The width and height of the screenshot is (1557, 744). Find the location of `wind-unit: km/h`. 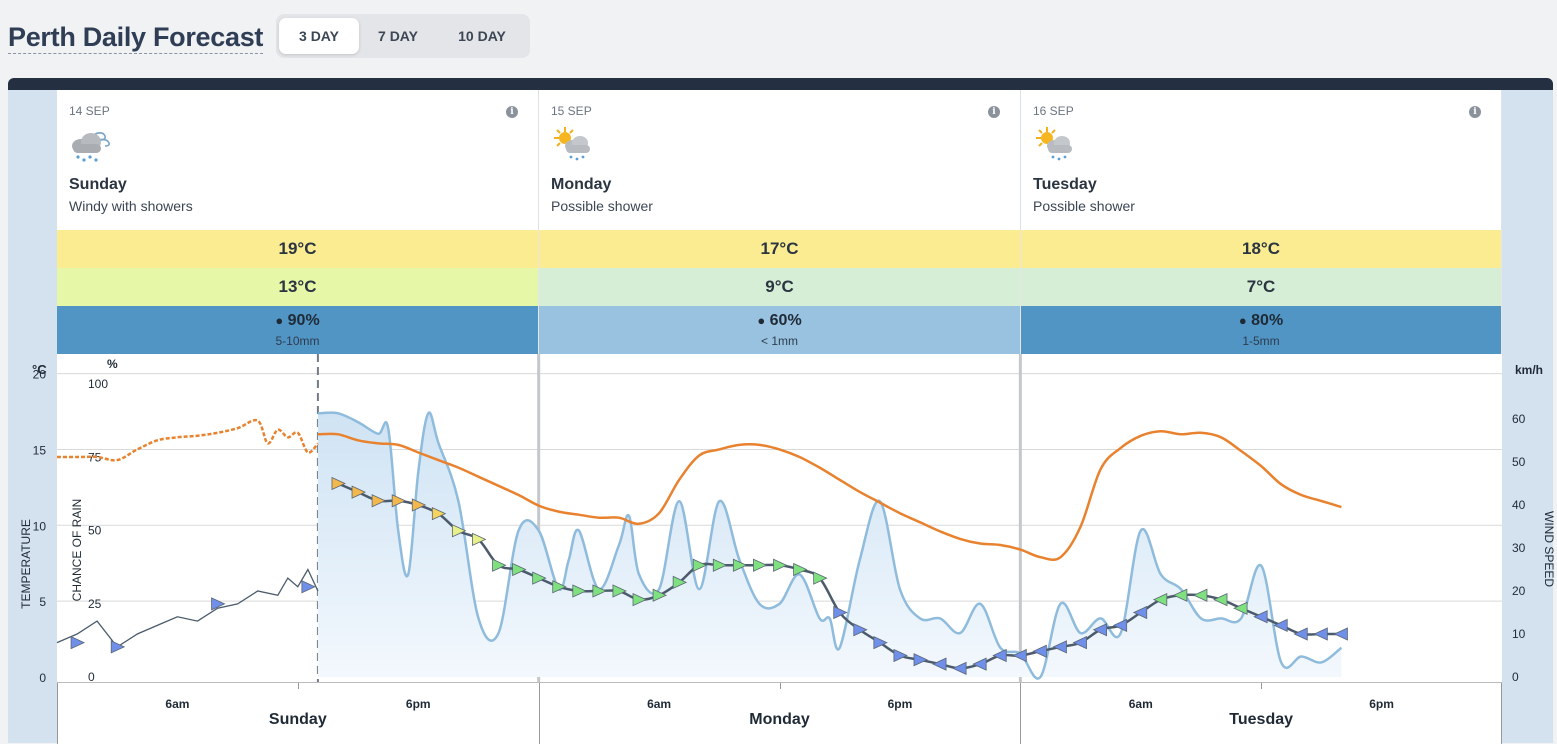

wind-unit: km/h is located at coordinates (1529, 370).